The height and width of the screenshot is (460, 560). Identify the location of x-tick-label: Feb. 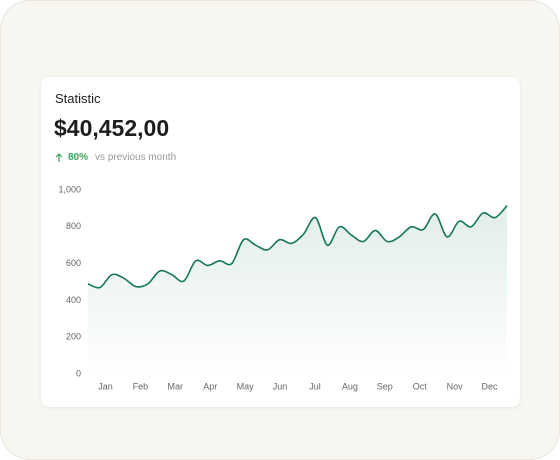
(141, 386).